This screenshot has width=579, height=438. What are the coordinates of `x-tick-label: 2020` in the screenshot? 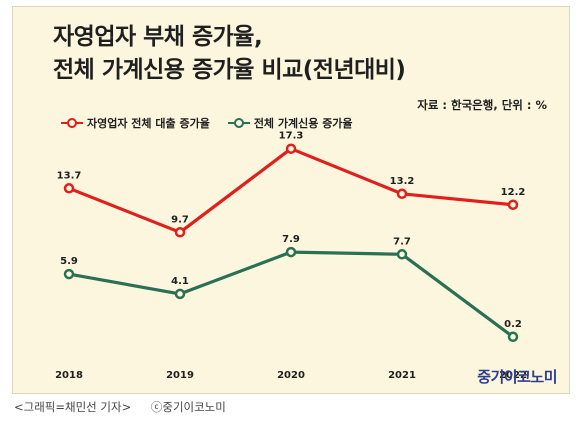 It's located at (291, 375).